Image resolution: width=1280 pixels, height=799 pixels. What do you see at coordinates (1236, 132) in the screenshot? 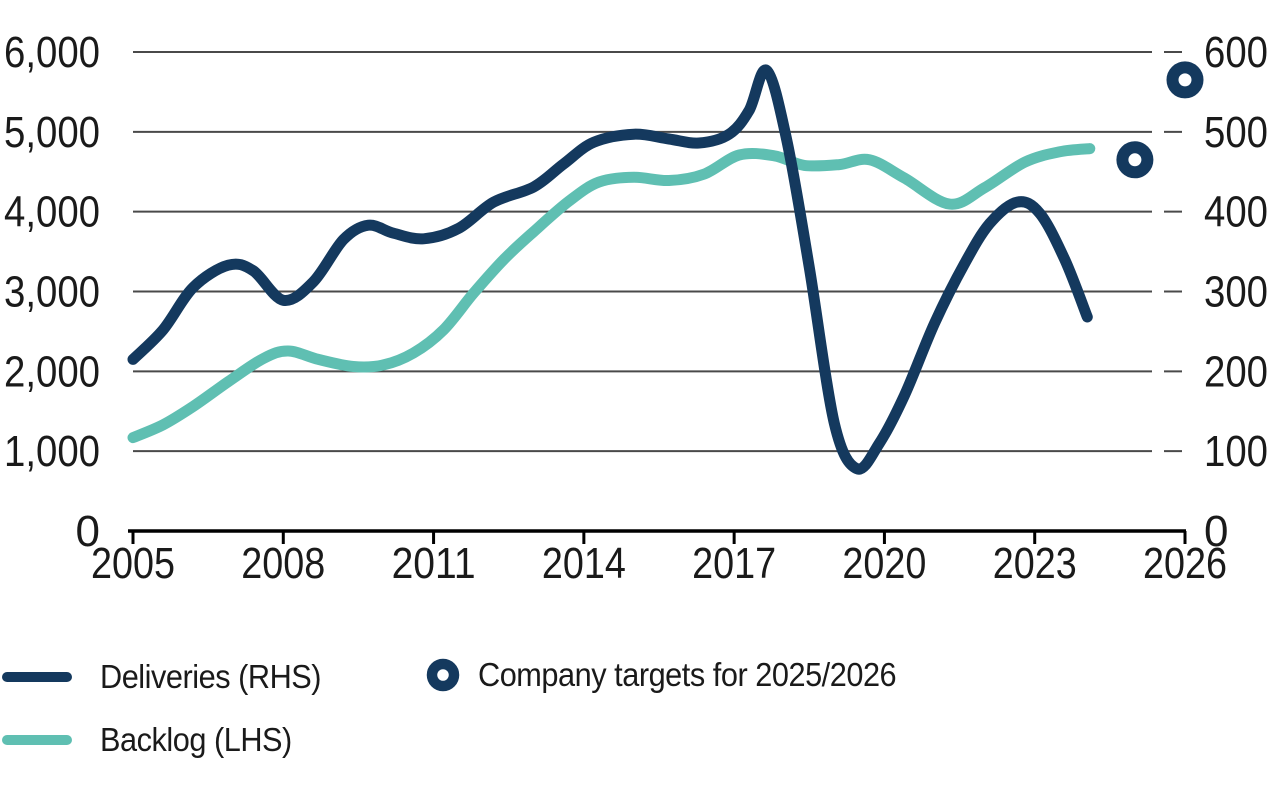
I see `right-axis-label: 500` at bounding box center [1236, 132].